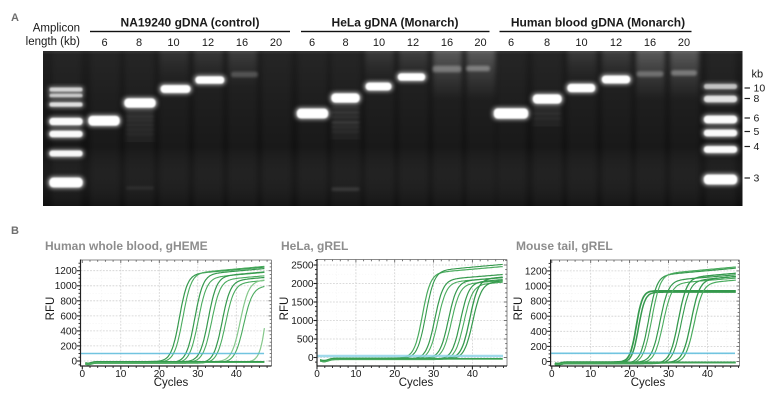 This screenshot has height=403, width=777. What do you see at coordinates (757, 147) in the screenshot?
I see `svg-text: 4` at bounding box center [757, 147].